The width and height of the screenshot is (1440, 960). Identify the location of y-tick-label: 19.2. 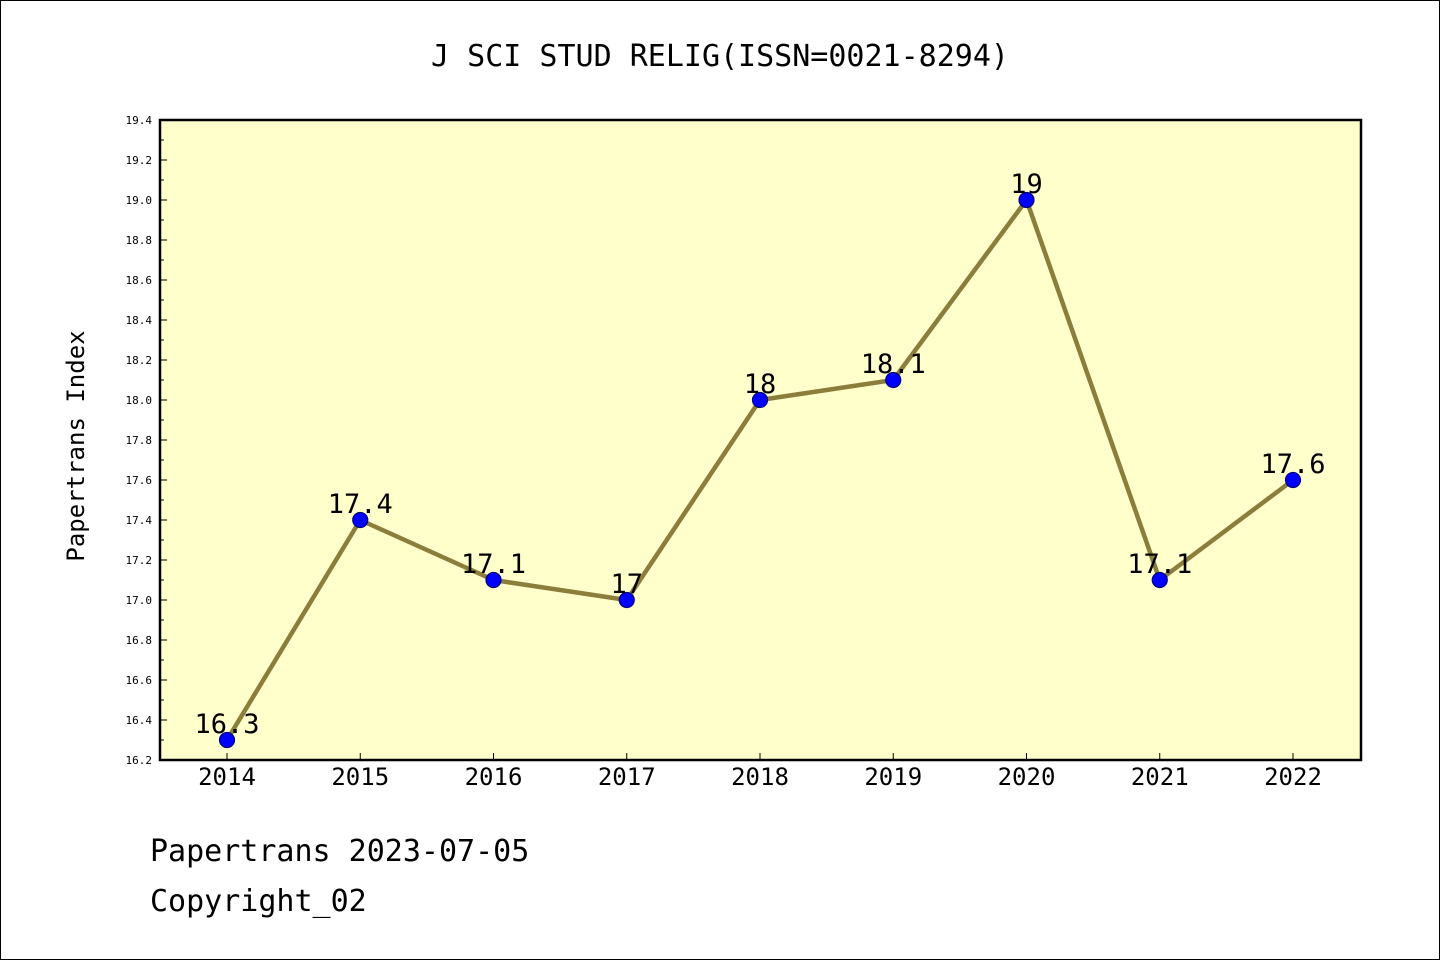
(139, 160).